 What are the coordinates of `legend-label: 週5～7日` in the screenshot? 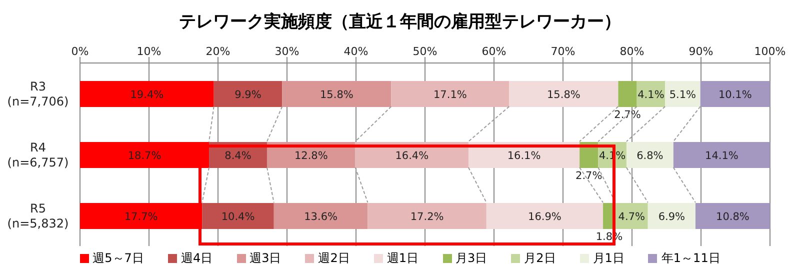 It's located at (118, 258).